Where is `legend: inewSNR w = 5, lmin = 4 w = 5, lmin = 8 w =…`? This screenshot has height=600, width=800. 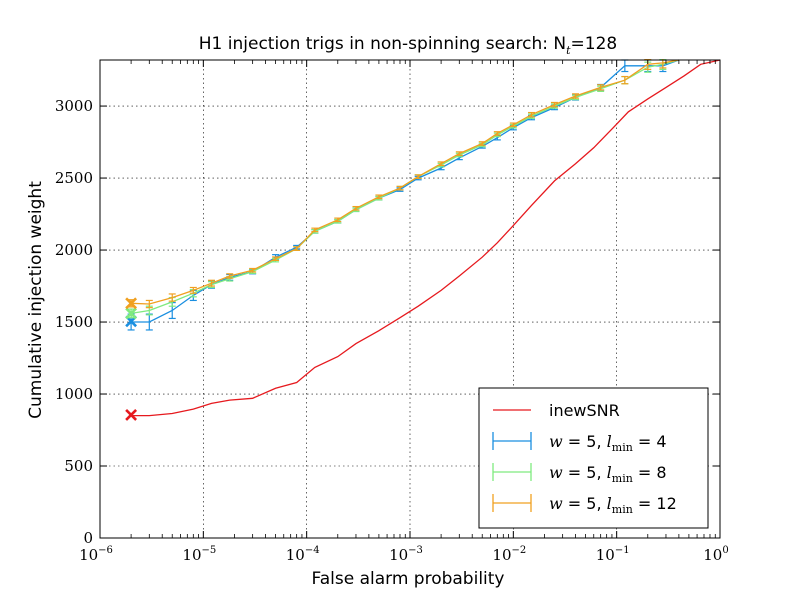 legend: inewSNR w = 5, lmin = 4 w = 5, lmin = 8 w =… is located at coordinates (593, 458).